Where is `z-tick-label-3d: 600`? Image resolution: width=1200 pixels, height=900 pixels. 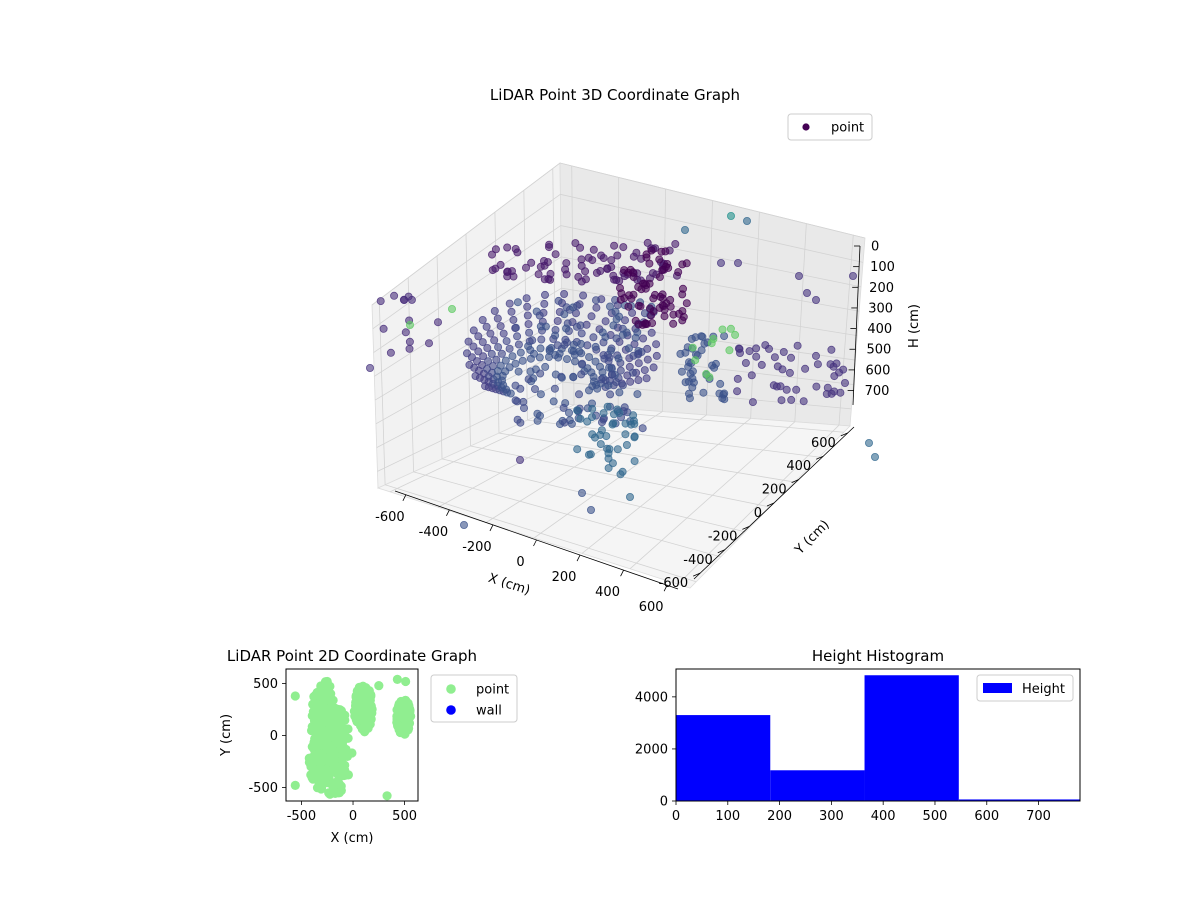 z-tick-label-3d: 600 is located at coordinates (878, 370).